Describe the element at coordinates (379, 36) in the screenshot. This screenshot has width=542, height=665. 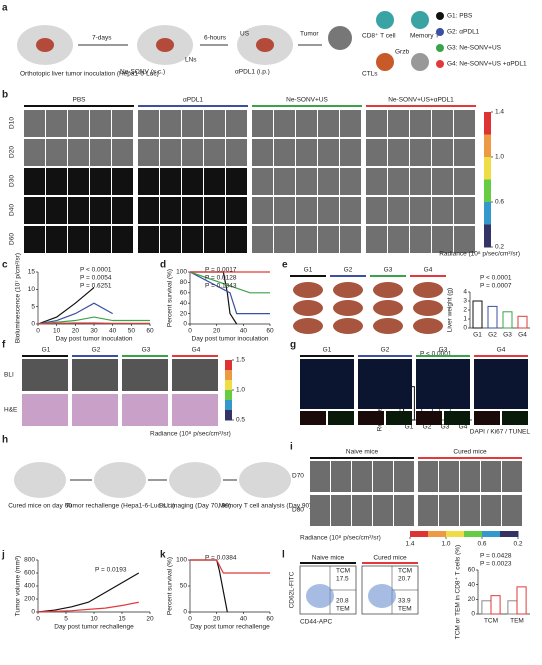
I see `step-text: CD8⁺ T cell` at that location.